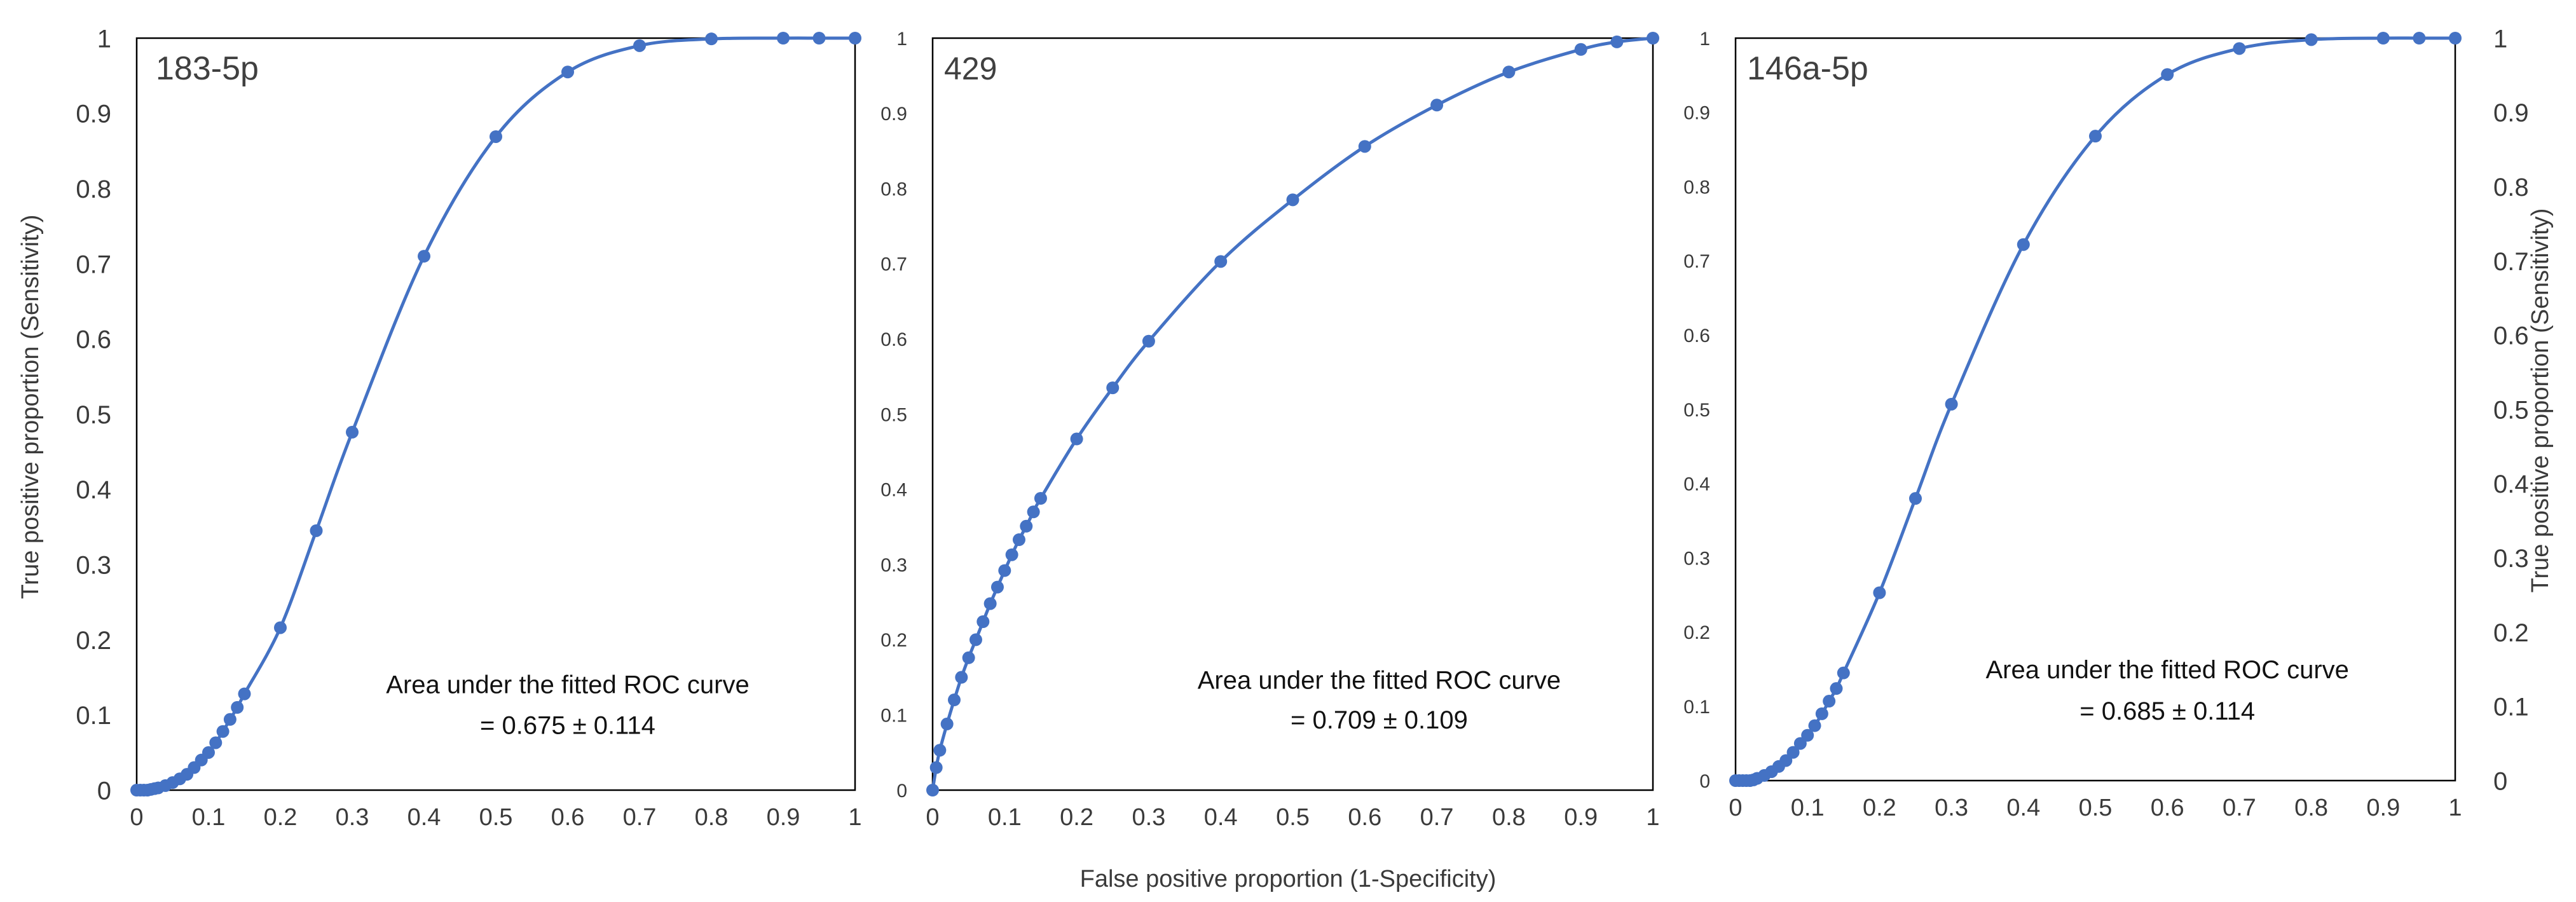 The height and width of the screenshot is (902, 2576). Describe the element at coordinates (2167, 711) in the screenshot. I see `auc-annotation-value: = 0.685 ± 0.114` at that location.